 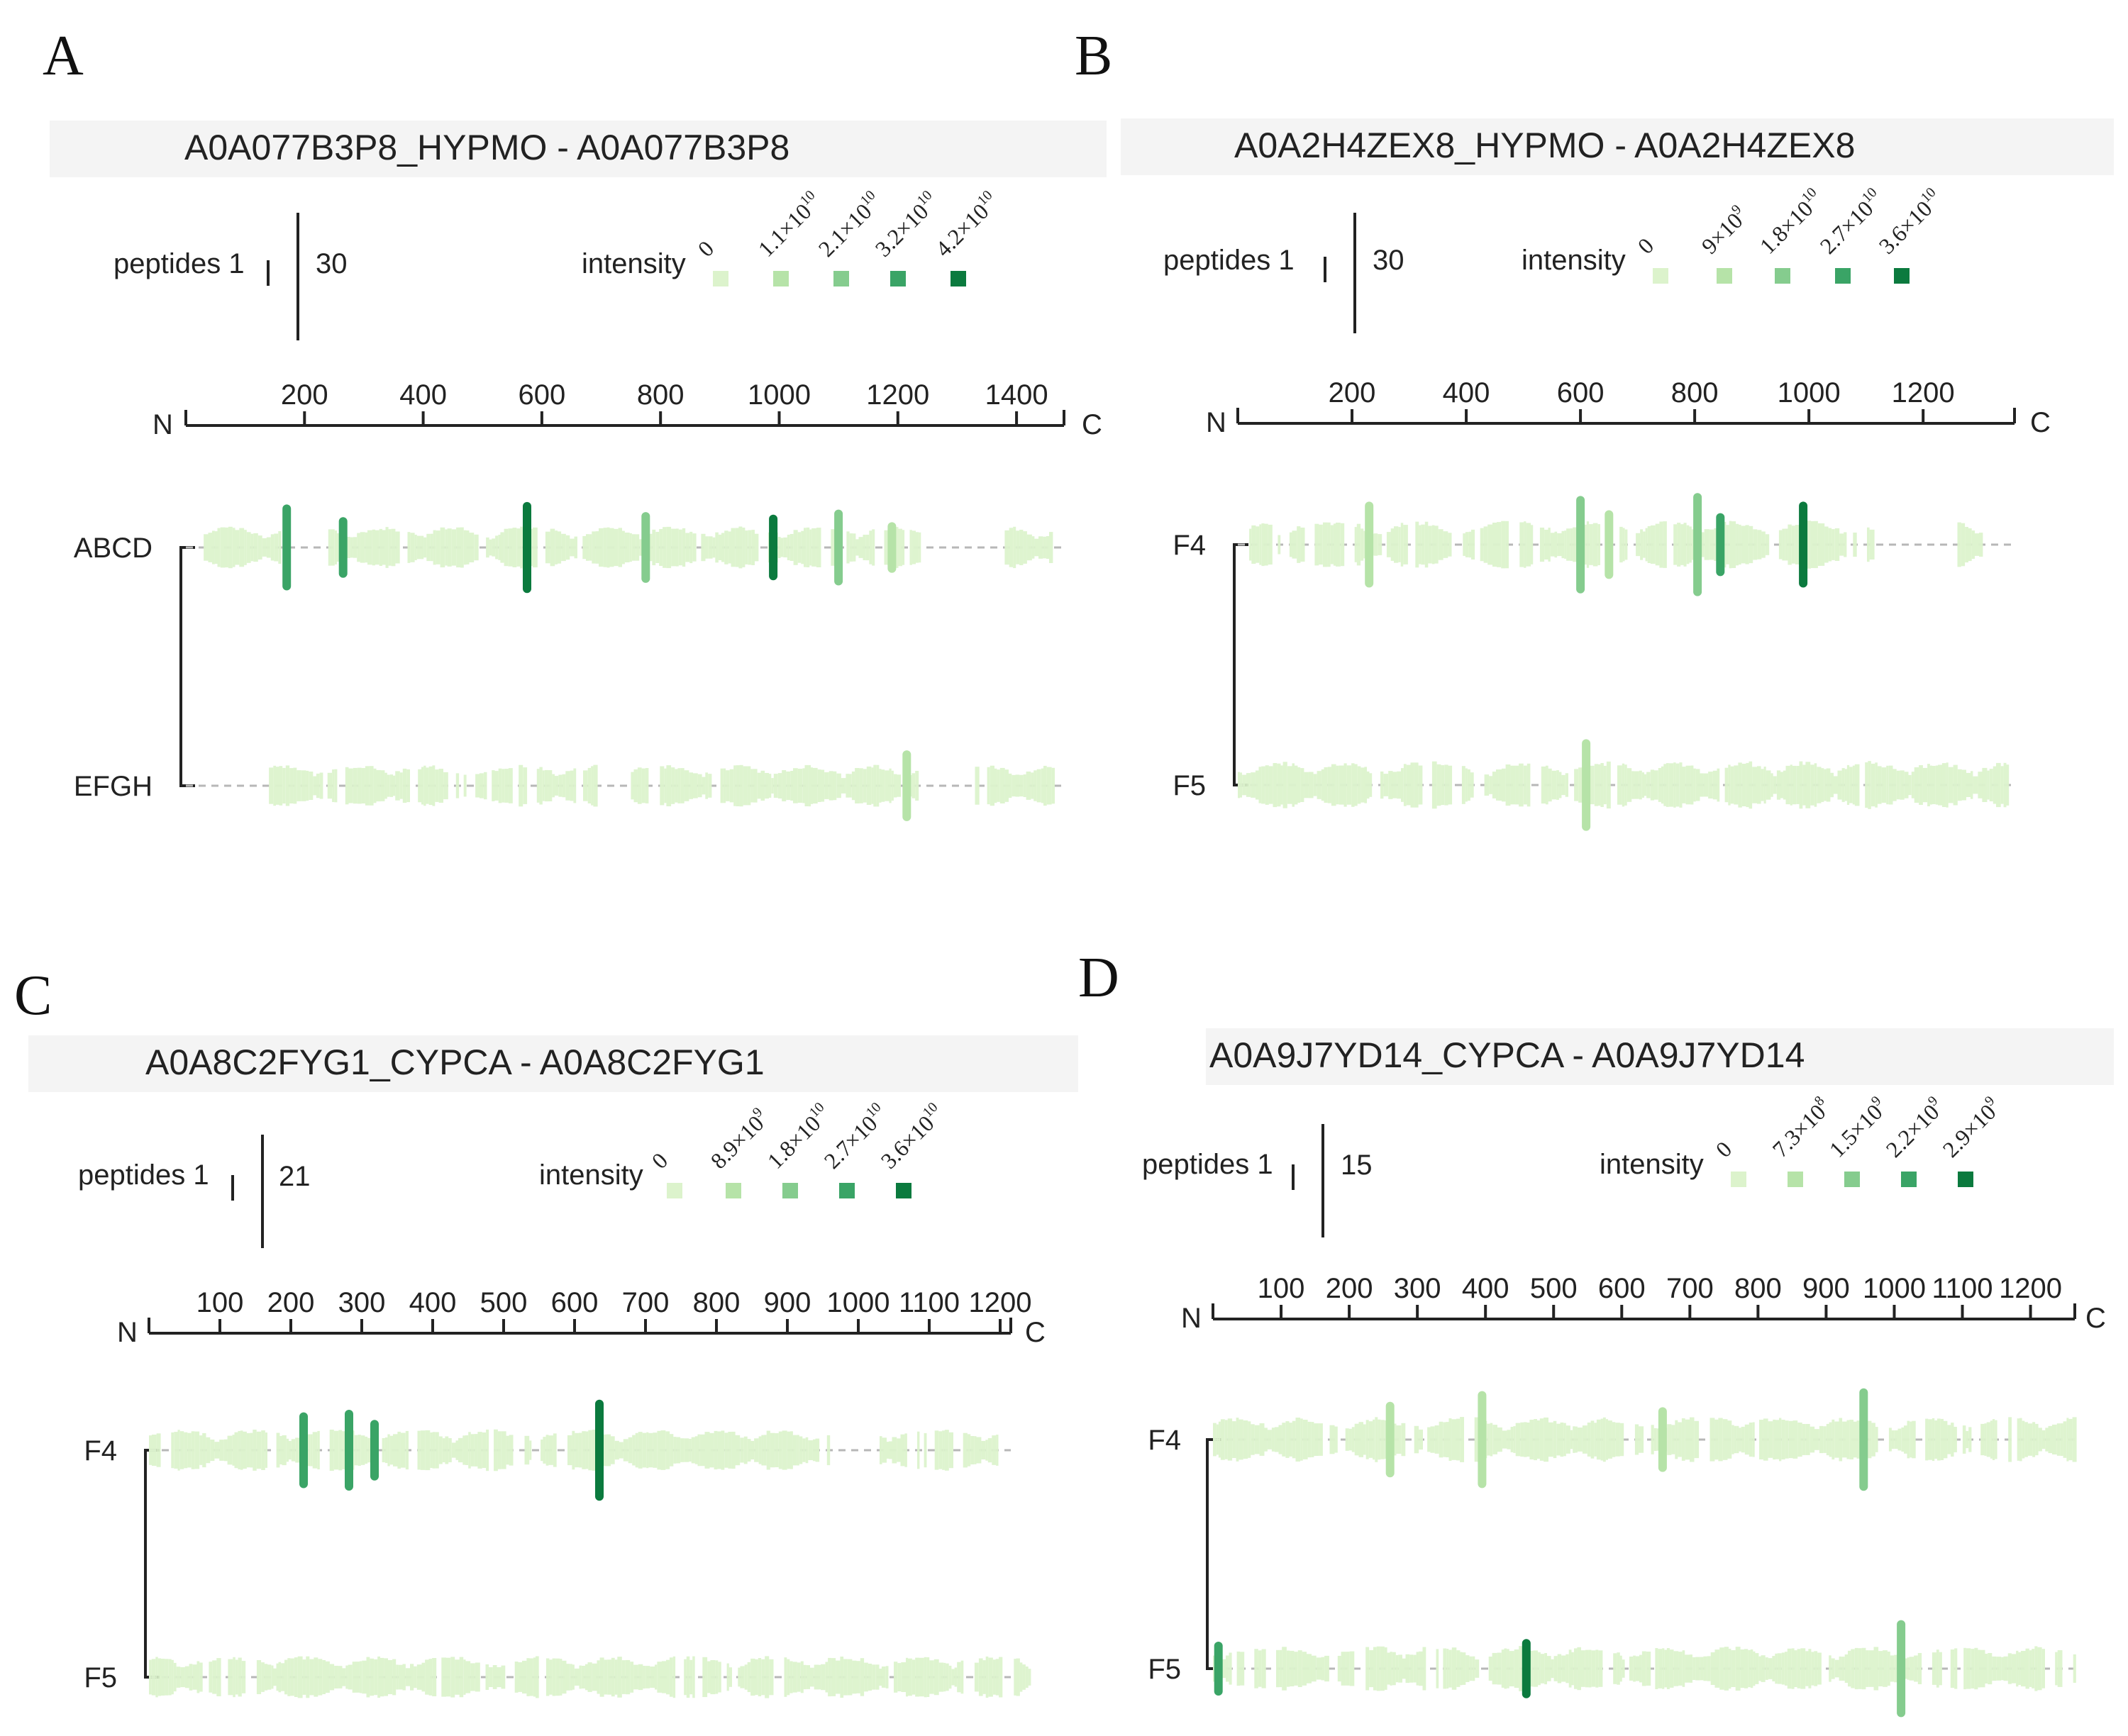 I want to click on legend-swatch, so click(x=904, y=1190).